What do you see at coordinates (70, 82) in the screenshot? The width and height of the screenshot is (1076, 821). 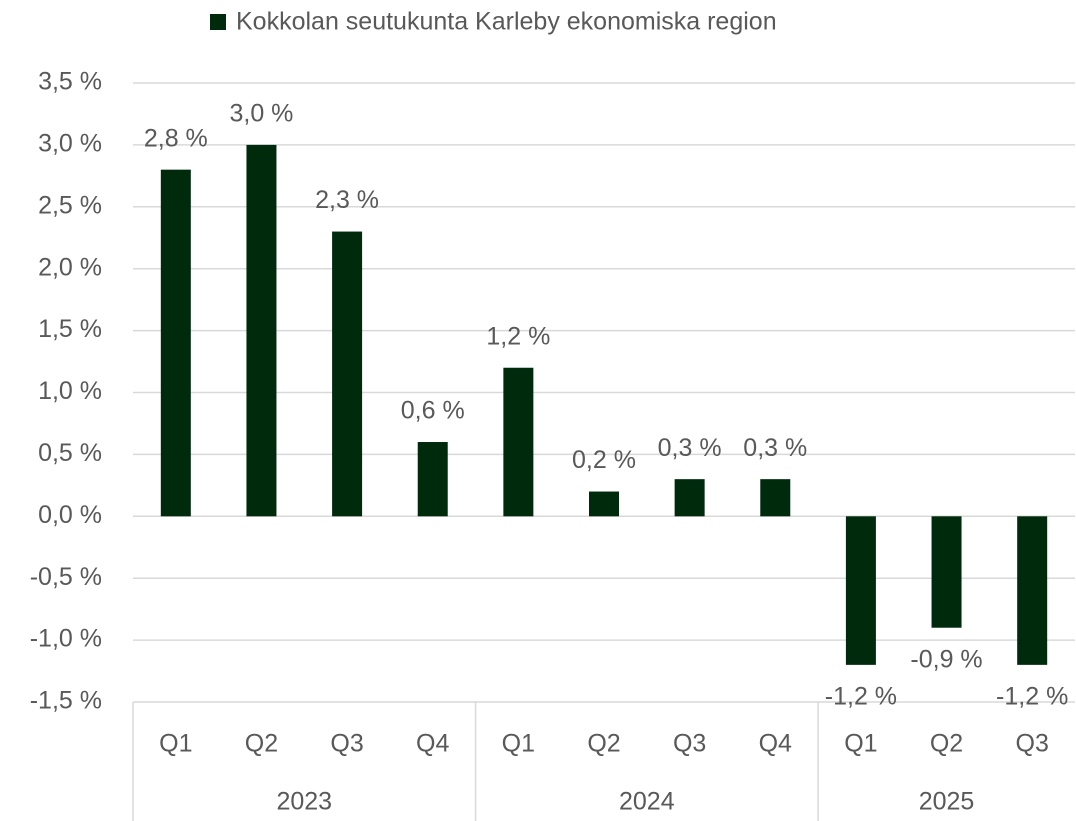 I see `y-tick-label: 3,5 %` at bounding box center [70, 82].